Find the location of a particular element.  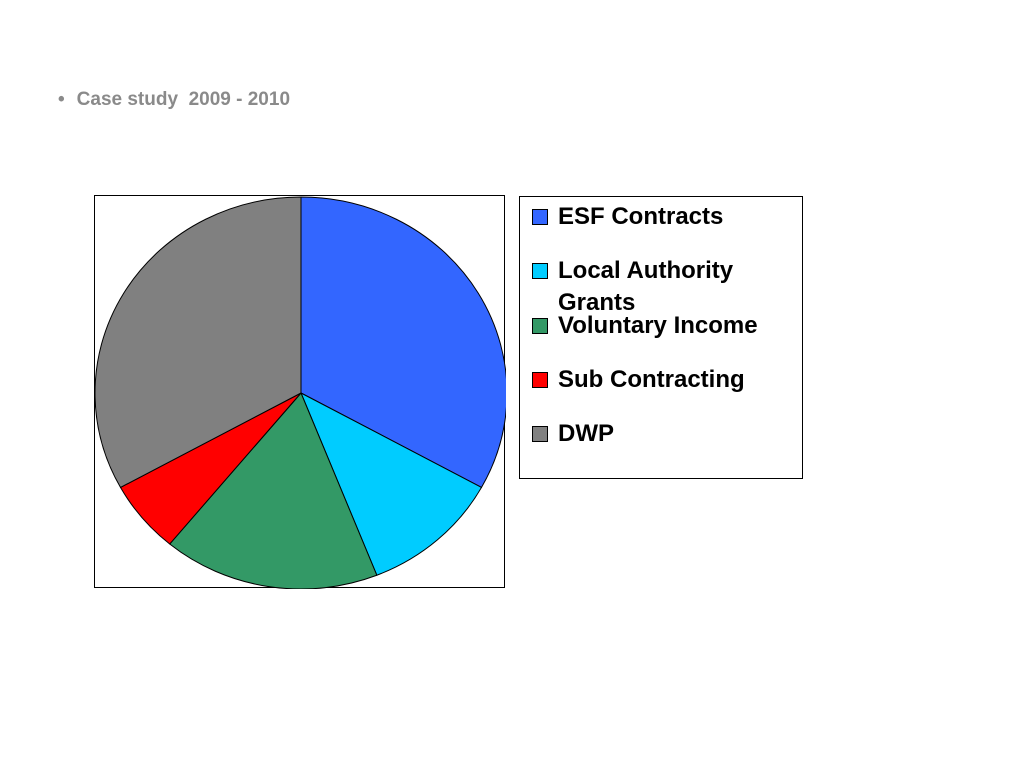

pie-slice-voluntary-income is located at coordinates (273, 490).